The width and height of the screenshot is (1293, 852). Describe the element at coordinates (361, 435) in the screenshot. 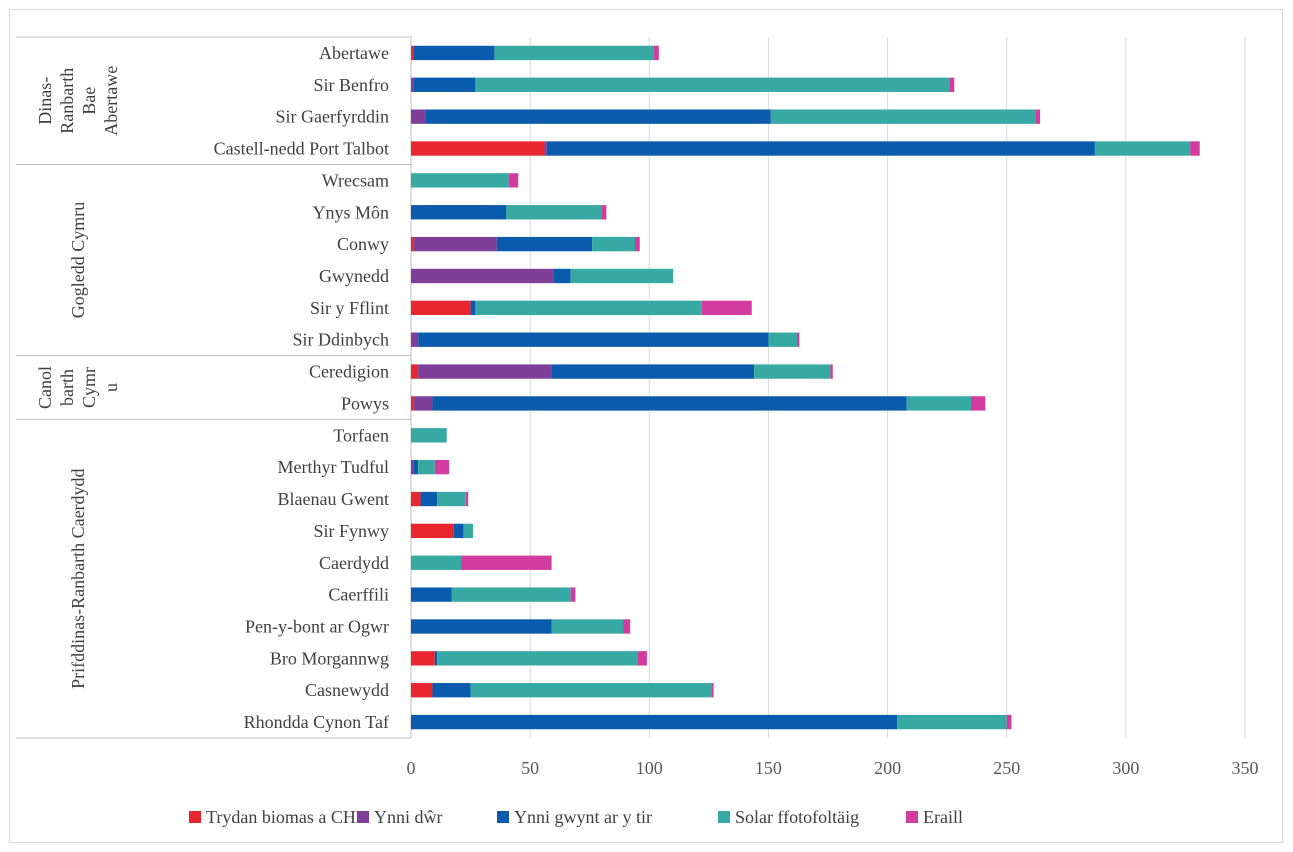

I see `category-label: Torfaen` at that location.